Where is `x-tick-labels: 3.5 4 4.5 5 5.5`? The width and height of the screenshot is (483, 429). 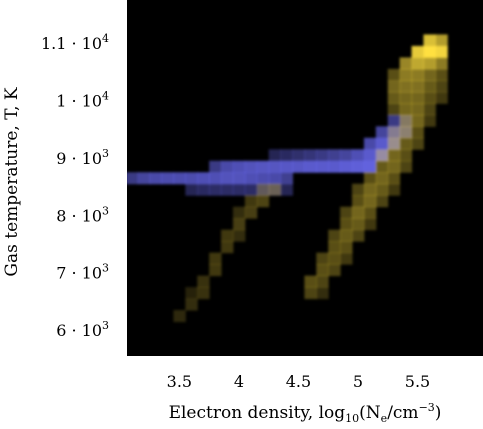 x-tick-labels: 3.5 4 4.5 5 5.5 is located at coordinates (299, 381).